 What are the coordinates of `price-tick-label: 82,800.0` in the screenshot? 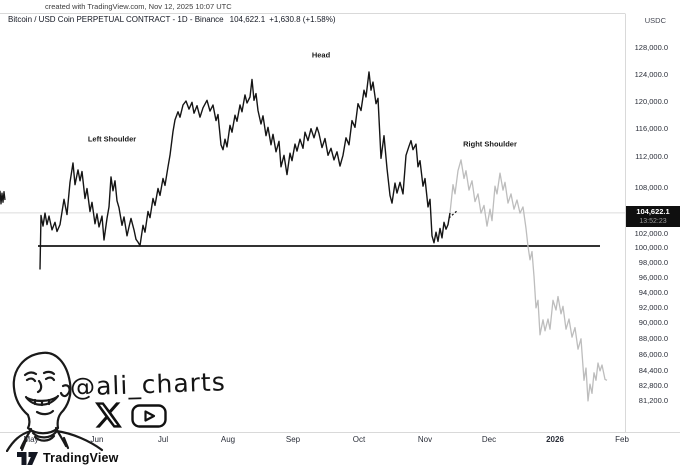 It's located at (653, 385).